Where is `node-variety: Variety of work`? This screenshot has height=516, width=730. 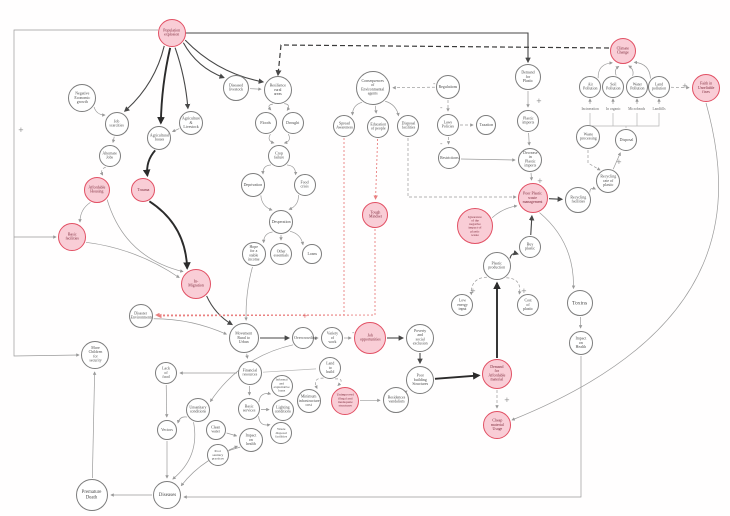
node-variety: Variety of work is located at coordinates (332, 338).